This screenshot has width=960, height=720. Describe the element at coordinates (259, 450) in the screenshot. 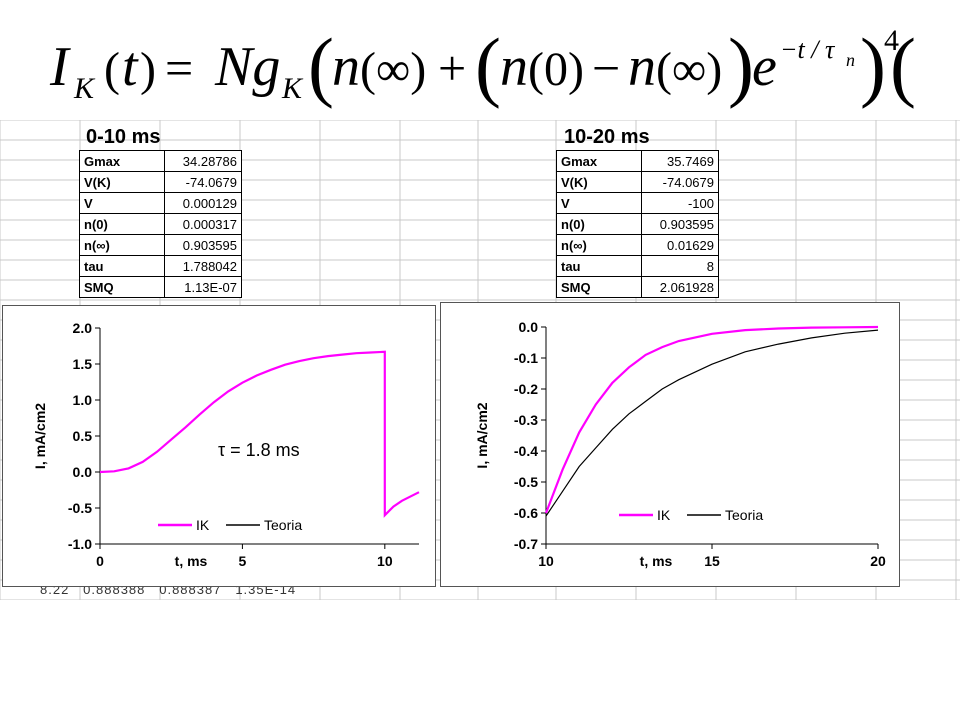

I see `tau-annotation: τ = 1.8 ms` at that location.